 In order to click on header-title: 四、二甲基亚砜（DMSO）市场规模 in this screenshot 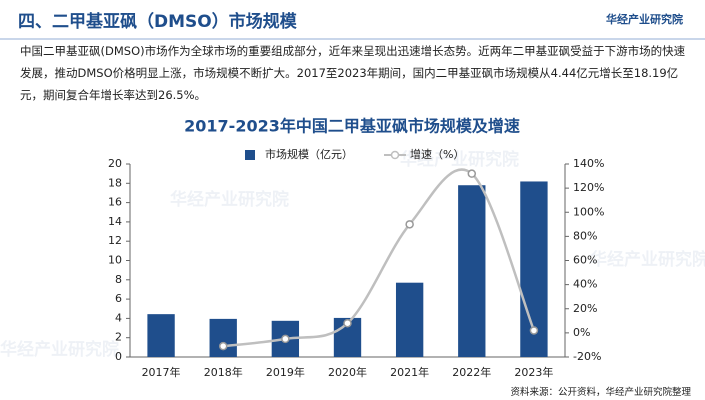, I will do `click(157, 22)`.